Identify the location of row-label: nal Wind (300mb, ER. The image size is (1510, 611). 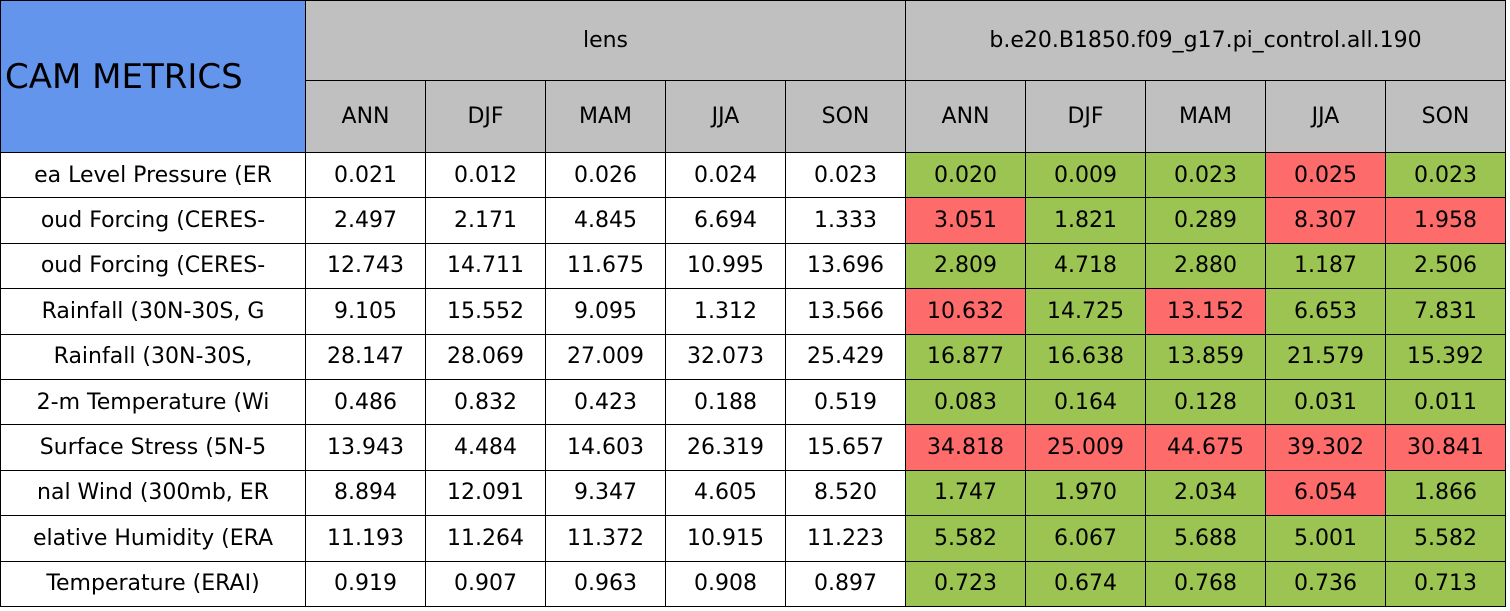
(153, 493).